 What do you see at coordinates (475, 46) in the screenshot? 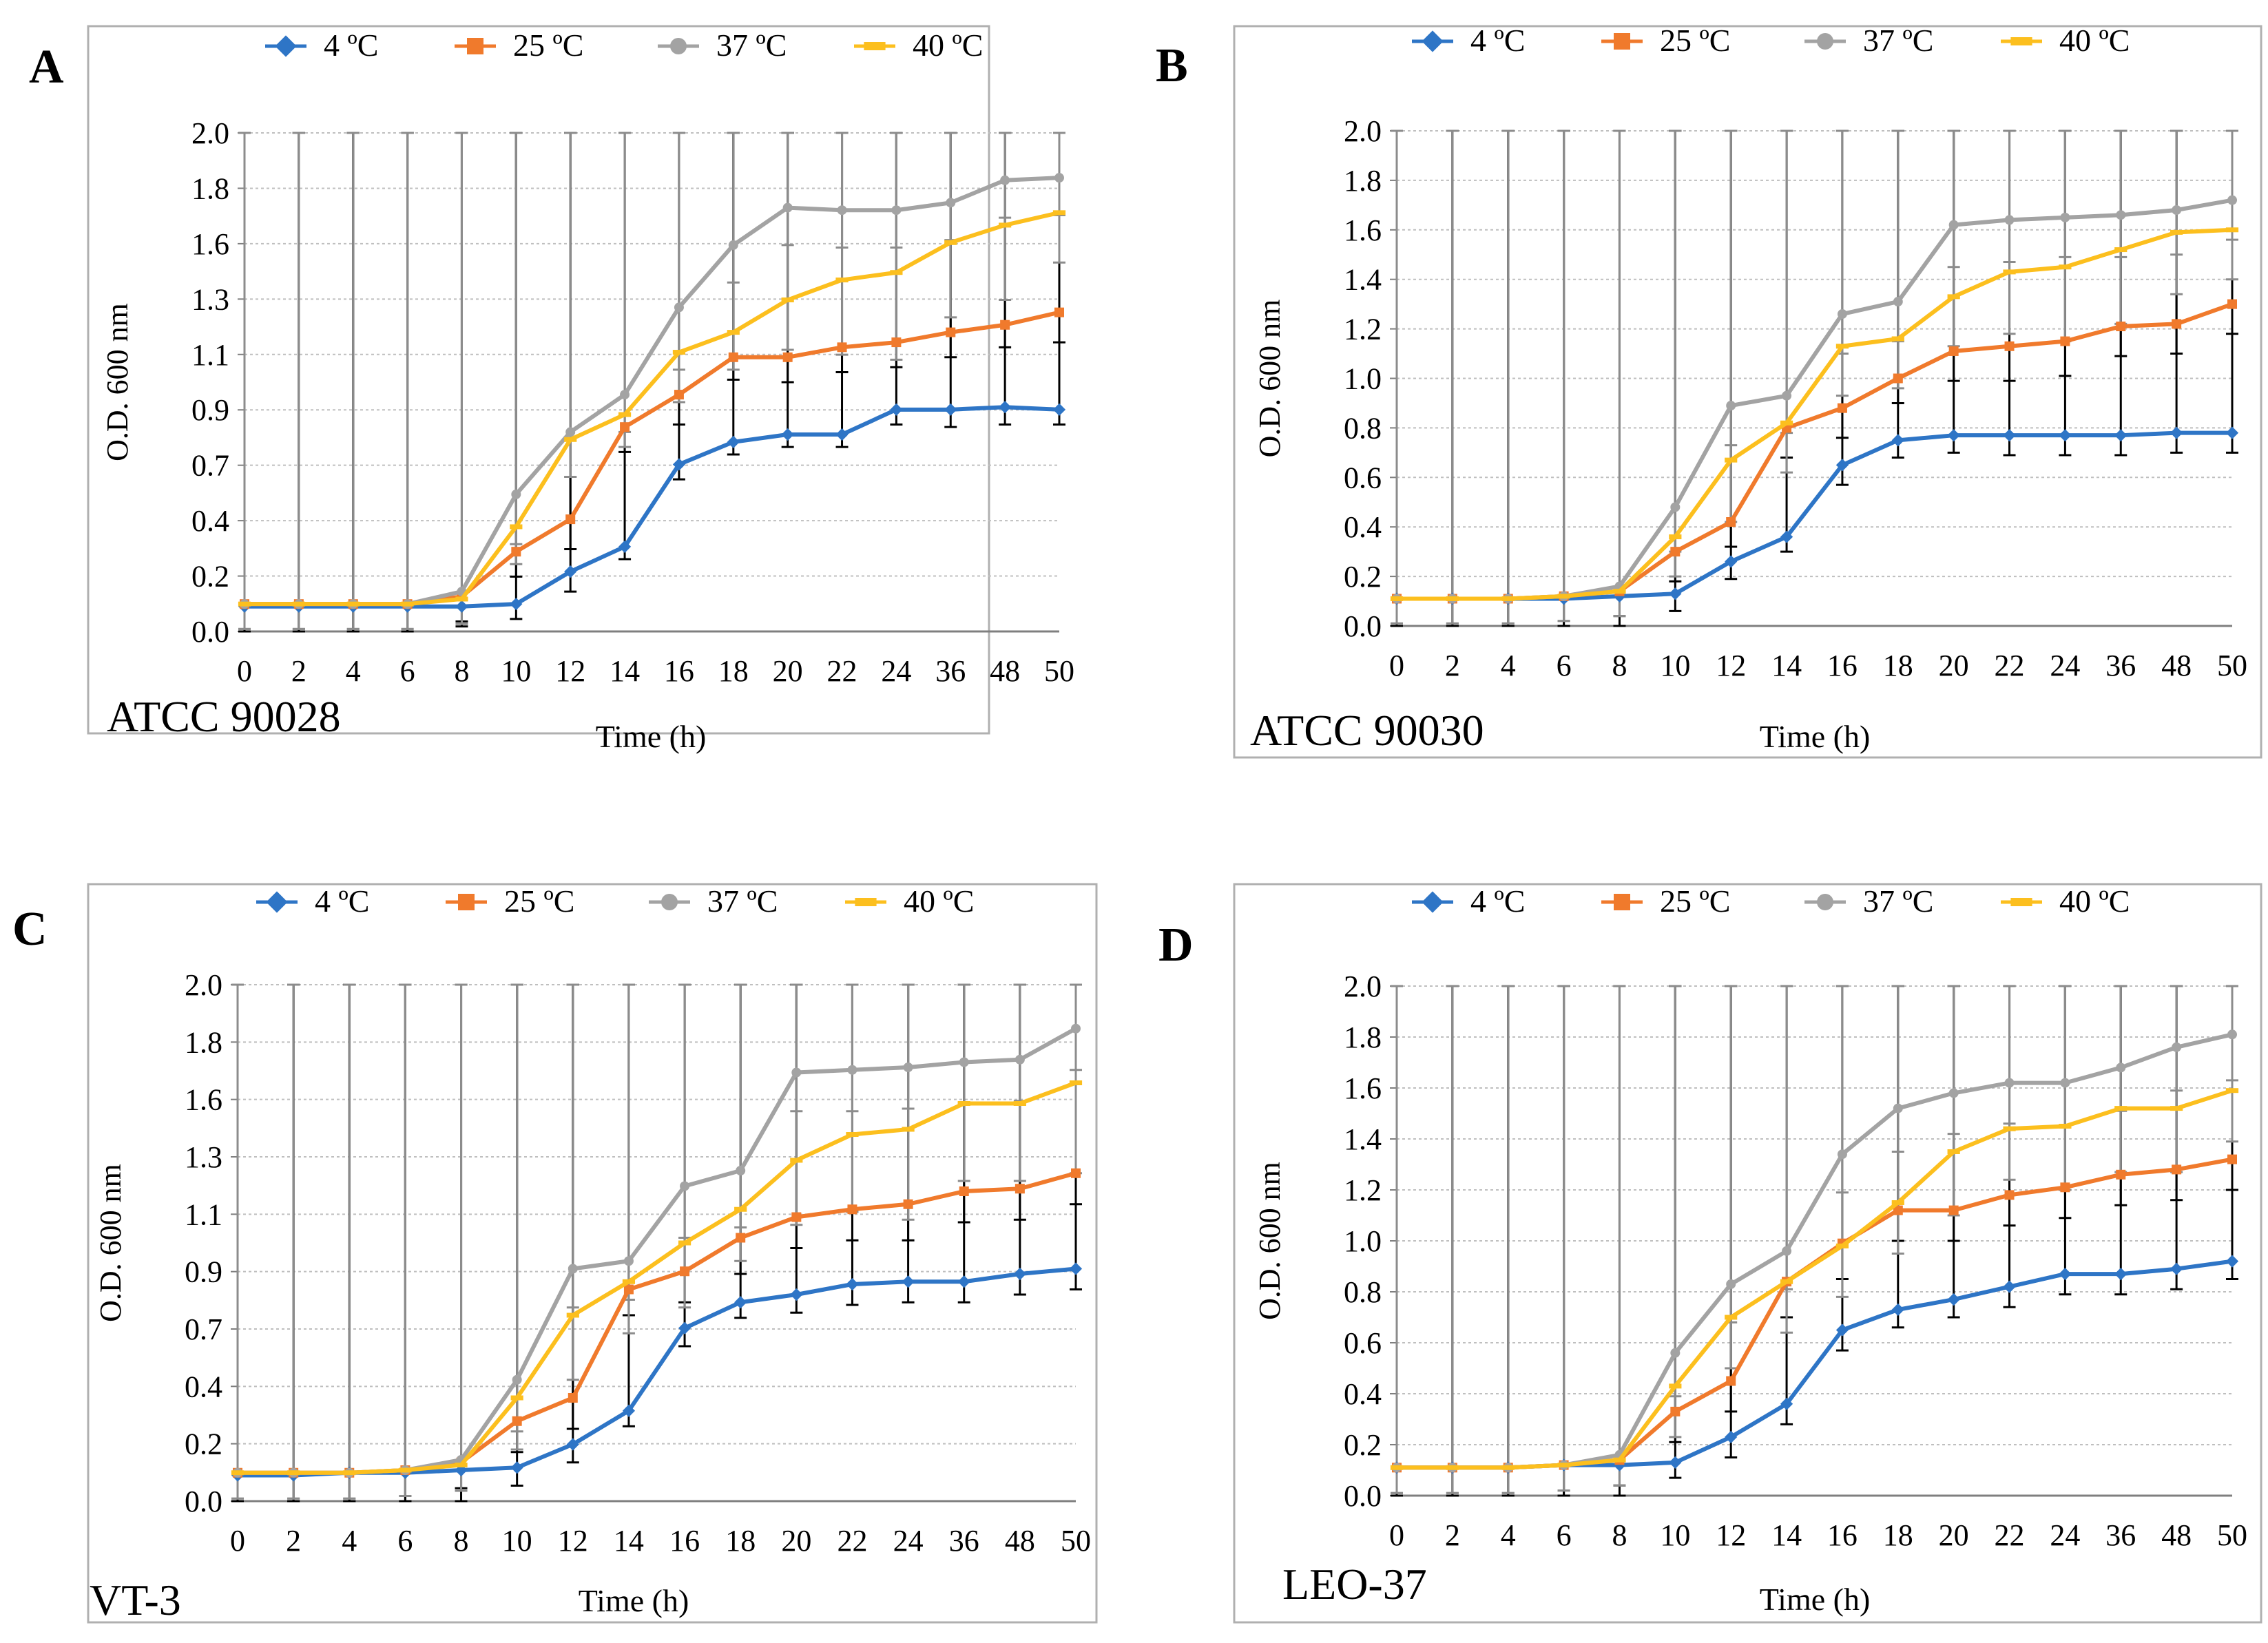
I see `legend-marker-25c` at bounding box center [475, 46].